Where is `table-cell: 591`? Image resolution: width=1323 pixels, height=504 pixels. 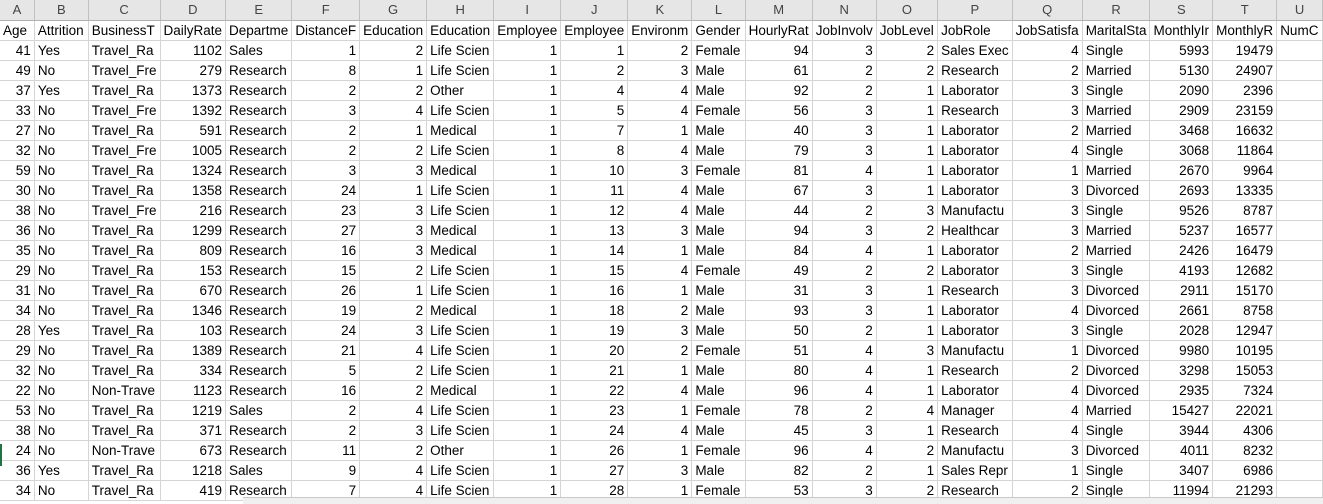 table-cell: 591 is located at coordinates (193, 130).